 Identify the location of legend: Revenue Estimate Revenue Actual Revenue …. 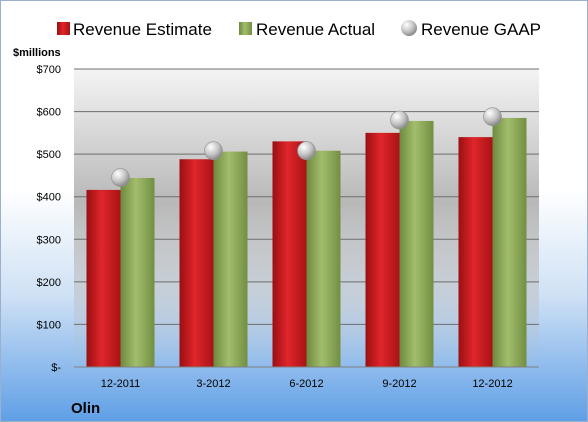
(299, 29).